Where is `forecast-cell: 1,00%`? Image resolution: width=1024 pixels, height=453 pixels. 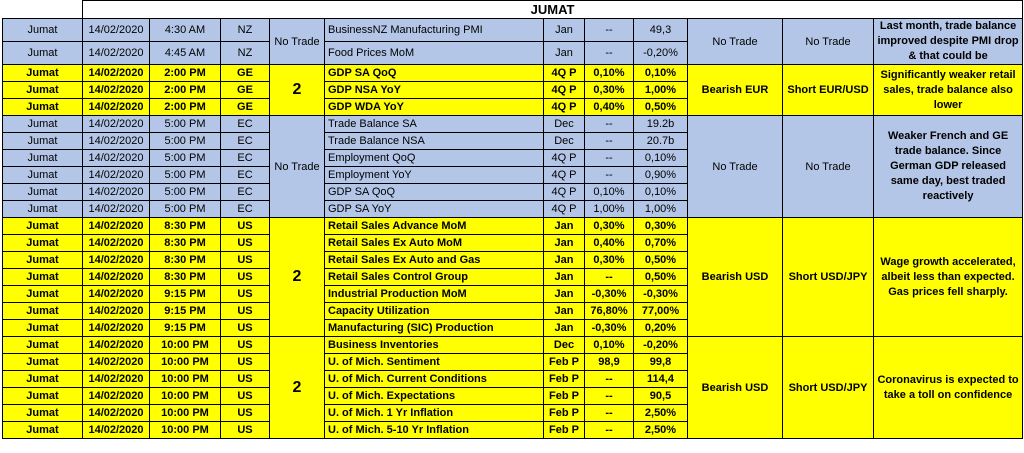 forecast-cell: 1,00% is located at coordinates (609, 209).